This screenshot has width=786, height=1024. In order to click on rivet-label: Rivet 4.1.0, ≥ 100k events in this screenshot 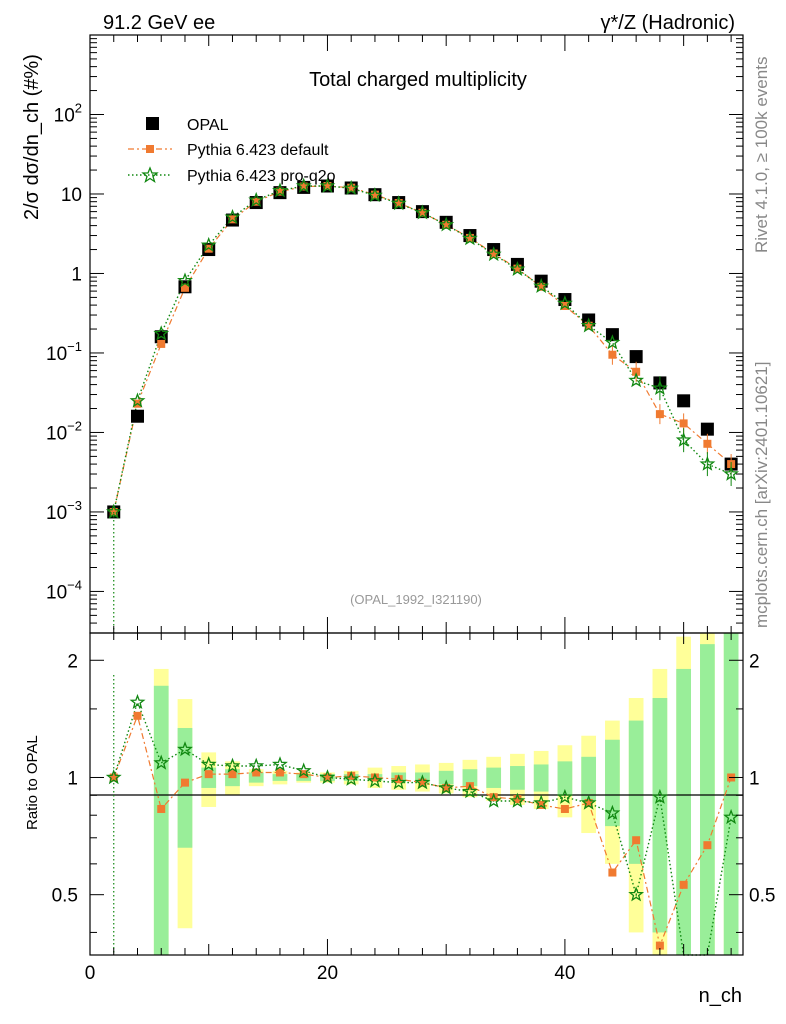, I will do `click(761, 154)`.